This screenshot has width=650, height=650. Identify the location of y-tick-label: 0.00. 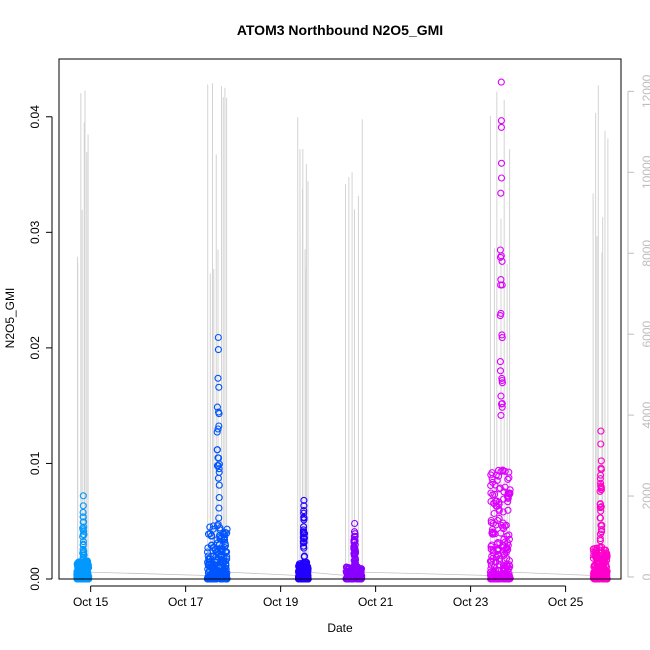
(35, 579).